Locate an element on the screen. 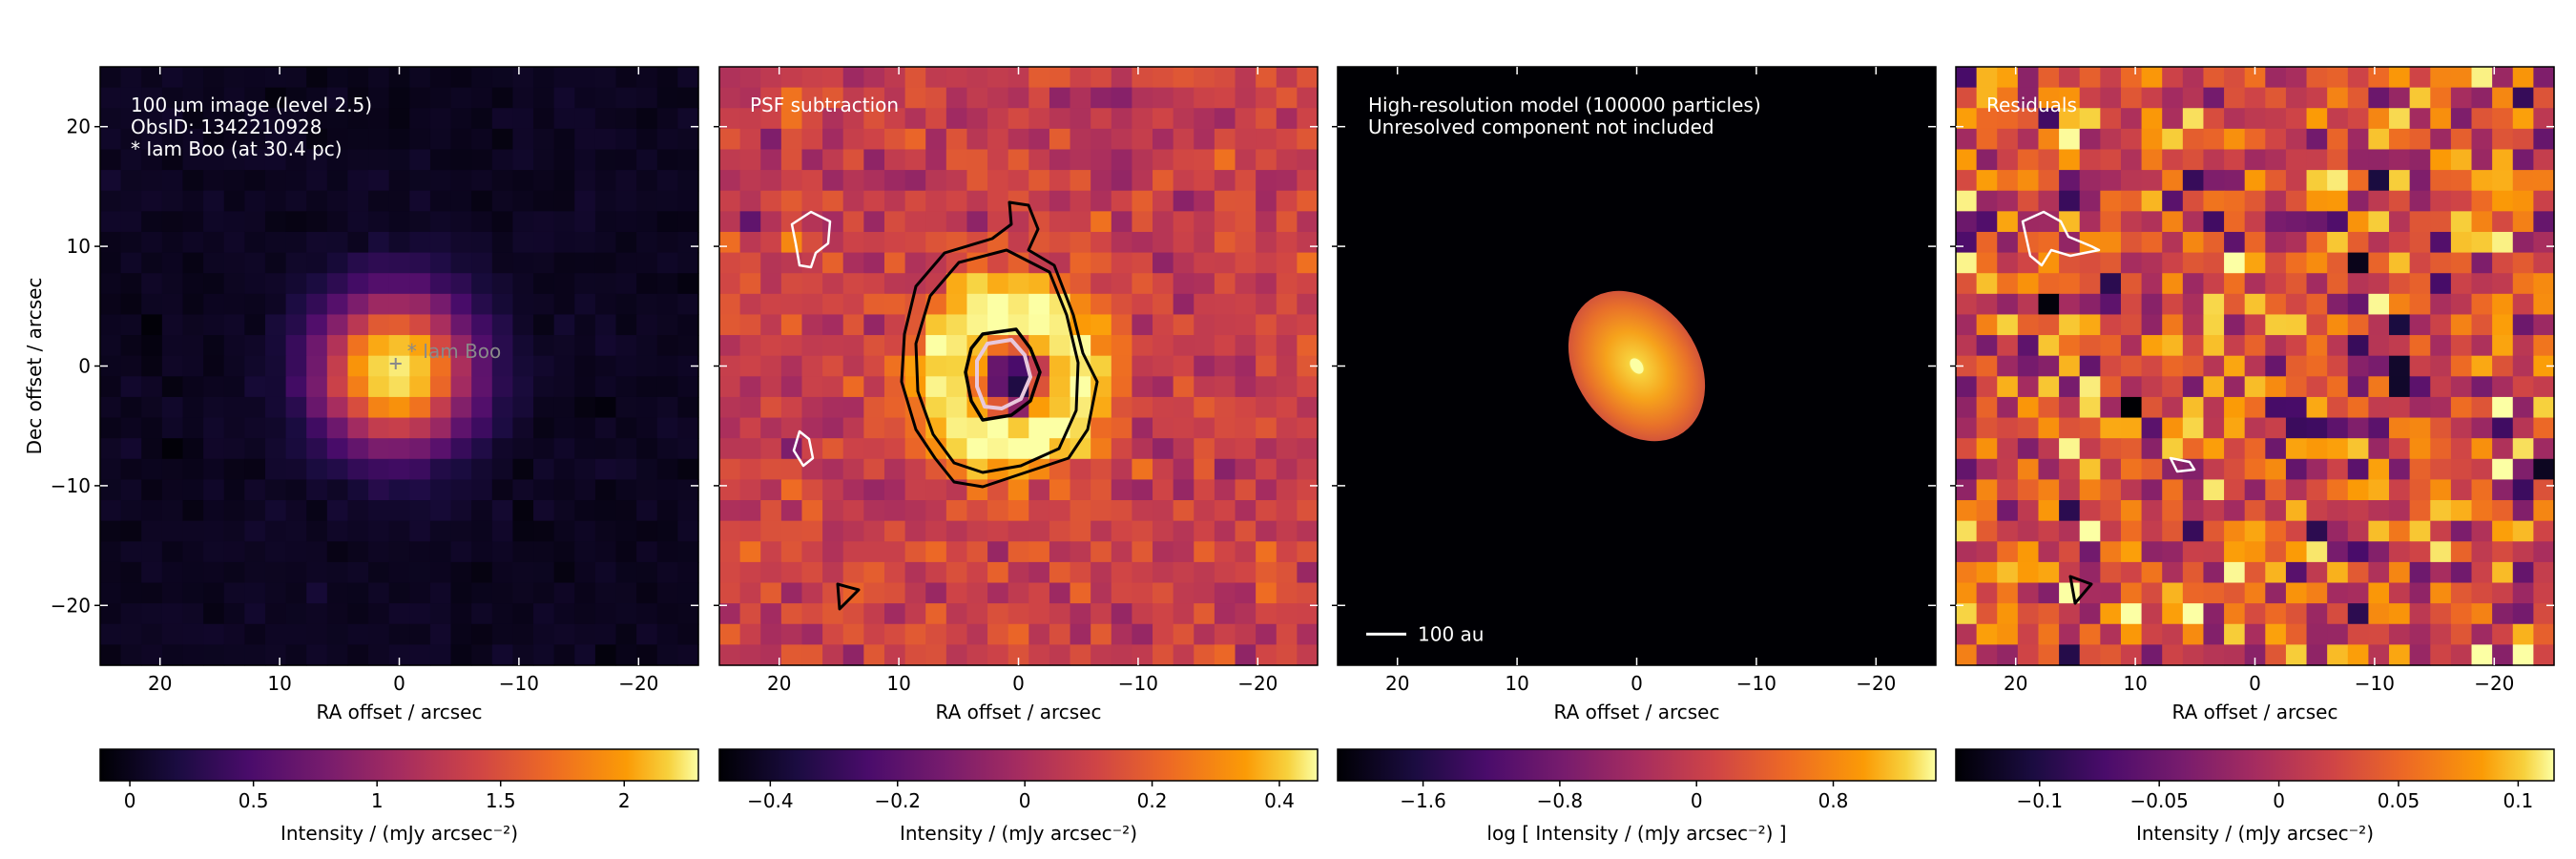 Image resolution: width=2576 pixels, height=859 pixels. panel-annotation: * Iam Boo (at 30.4 pc) is located at coordinates (237, 148).